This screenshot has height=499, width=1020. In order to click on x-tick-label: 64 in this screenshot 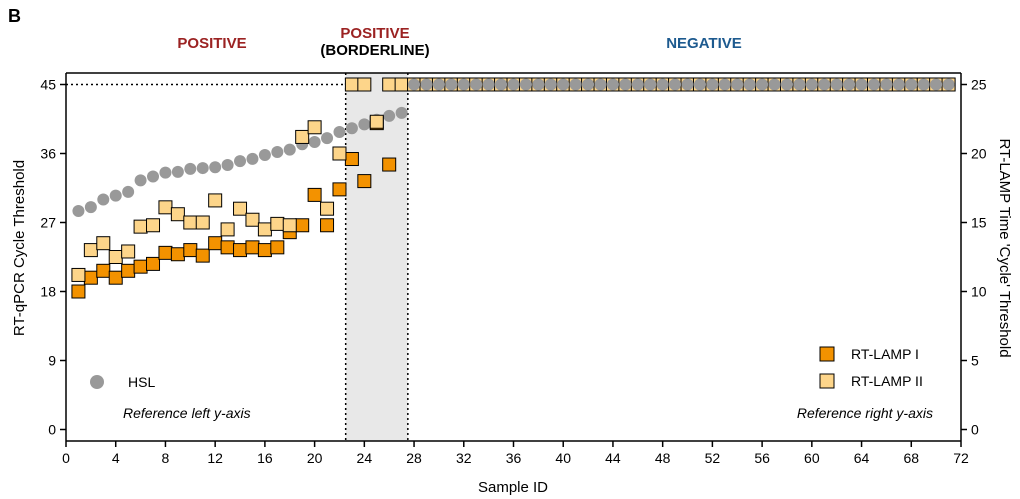, I will do `click(862, 458)`.